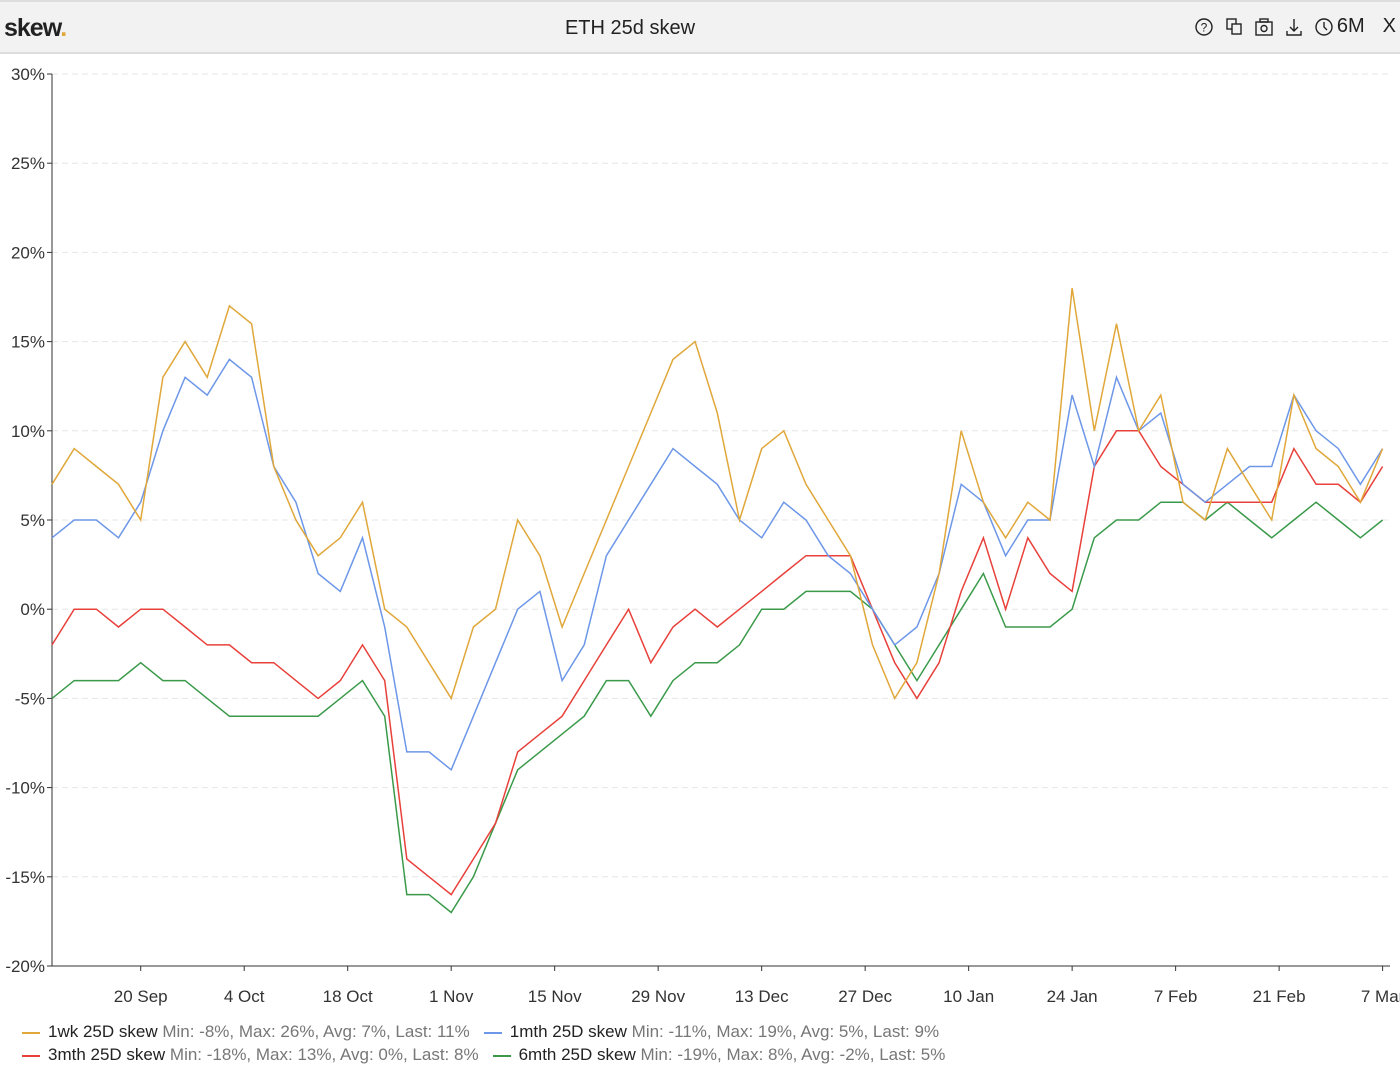 This screenshot has width=1400, height=1080. What do you see at coordinates (762, 996) in the screenshot?
I see `x-tick-label: 13 Dec` at bounding box center [762, 996].